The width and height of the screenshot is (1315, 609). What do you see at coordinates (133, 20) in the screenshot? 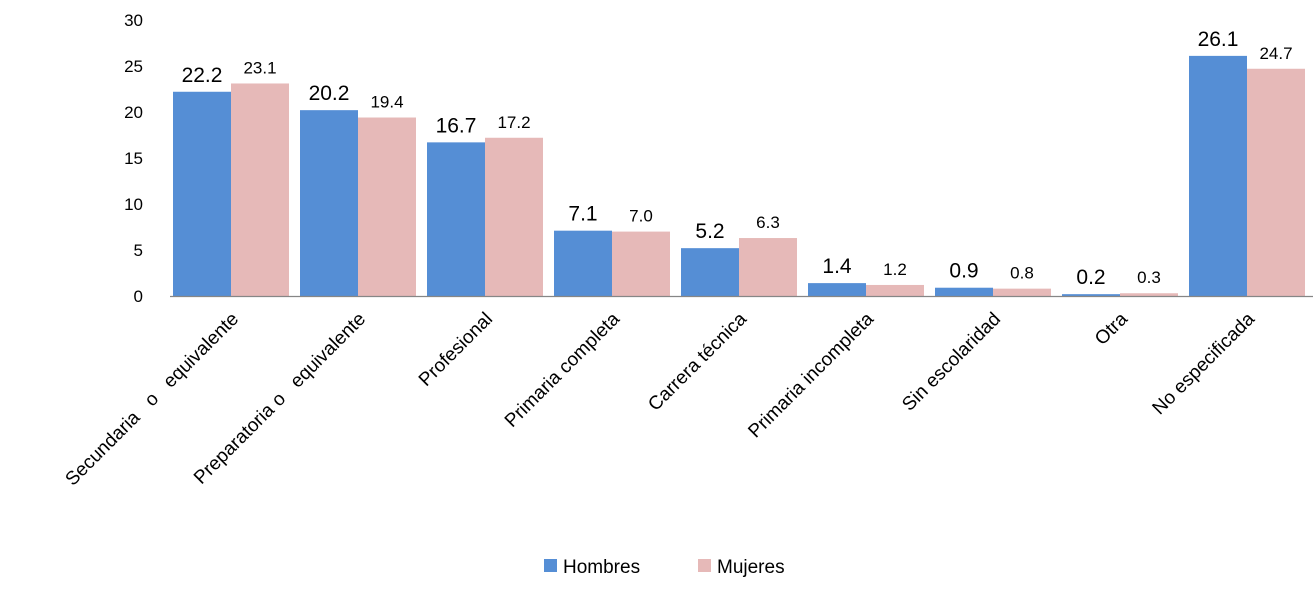
I see `y-tick-label: 30` at bounding box center [133, 20].